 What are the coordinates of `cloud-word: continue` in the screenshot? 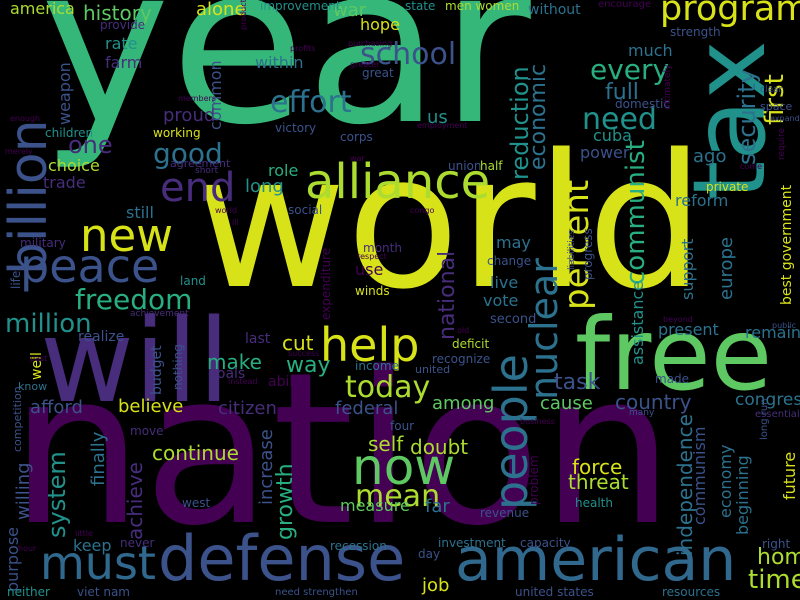 It's located at (195, 453).